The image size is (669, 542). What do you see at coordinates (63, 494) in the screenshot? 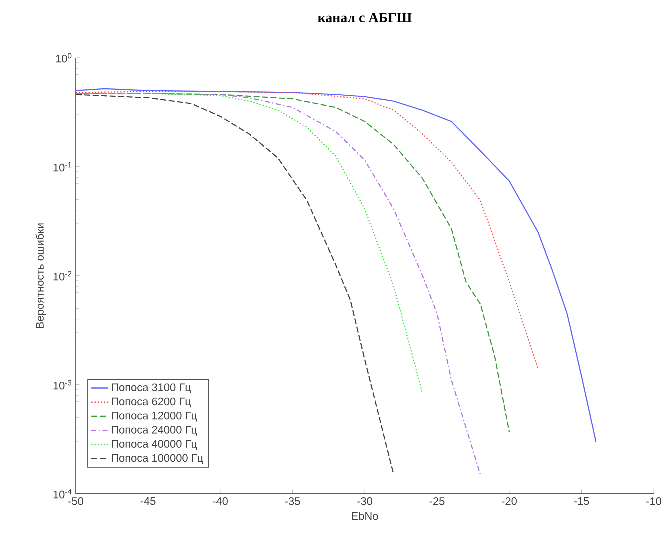
I see `y-tick-label: 10$^{-4}$` at bounding box center [63, 494].